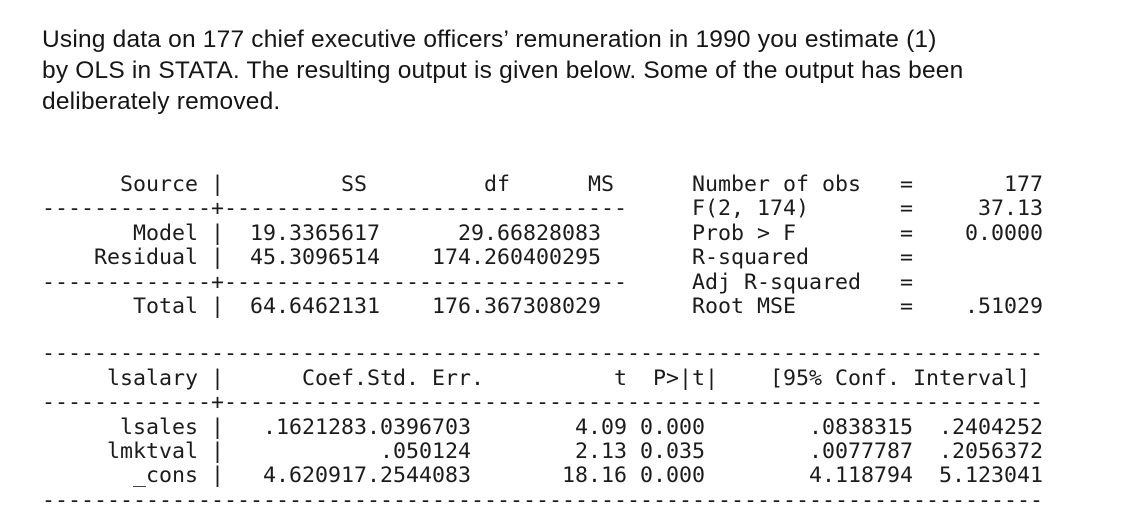 Image resolution: width=1134 pixels, height=526 pixels. What do you see at coordinates (314, 476) in the screenshot?
I see `cons-coef: 4.620917` at bounding box center [314, 476].